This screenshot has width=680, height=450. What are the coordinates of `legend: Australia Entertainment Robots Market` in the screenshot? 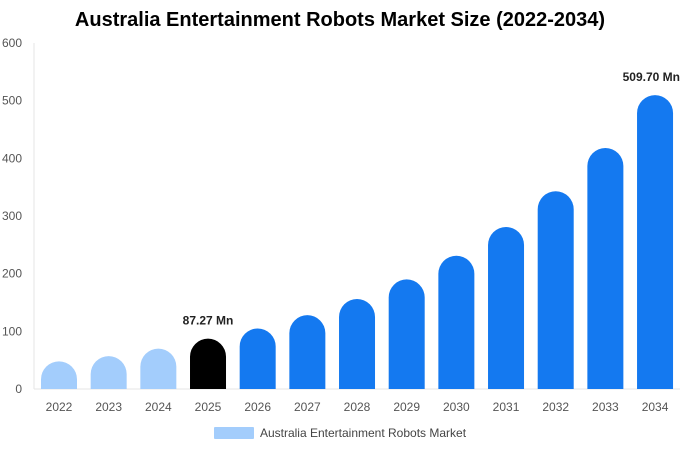 It's located at (340, 433).